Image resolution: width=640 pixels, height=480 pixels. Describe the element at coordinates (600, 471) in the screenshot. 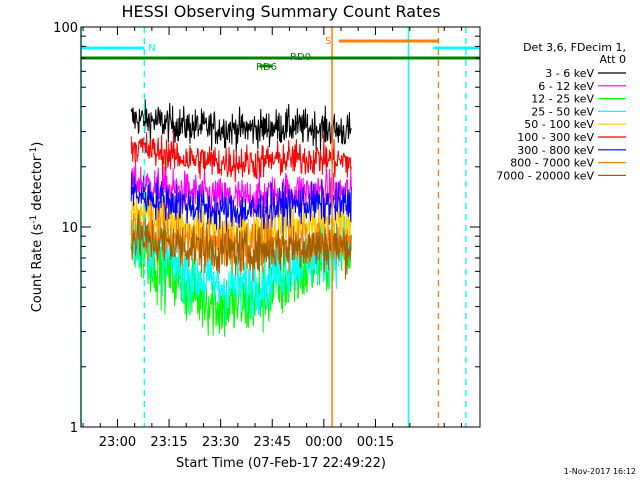

I see `generation-timestamp: 1-Nov-2017 16:12` at that location.